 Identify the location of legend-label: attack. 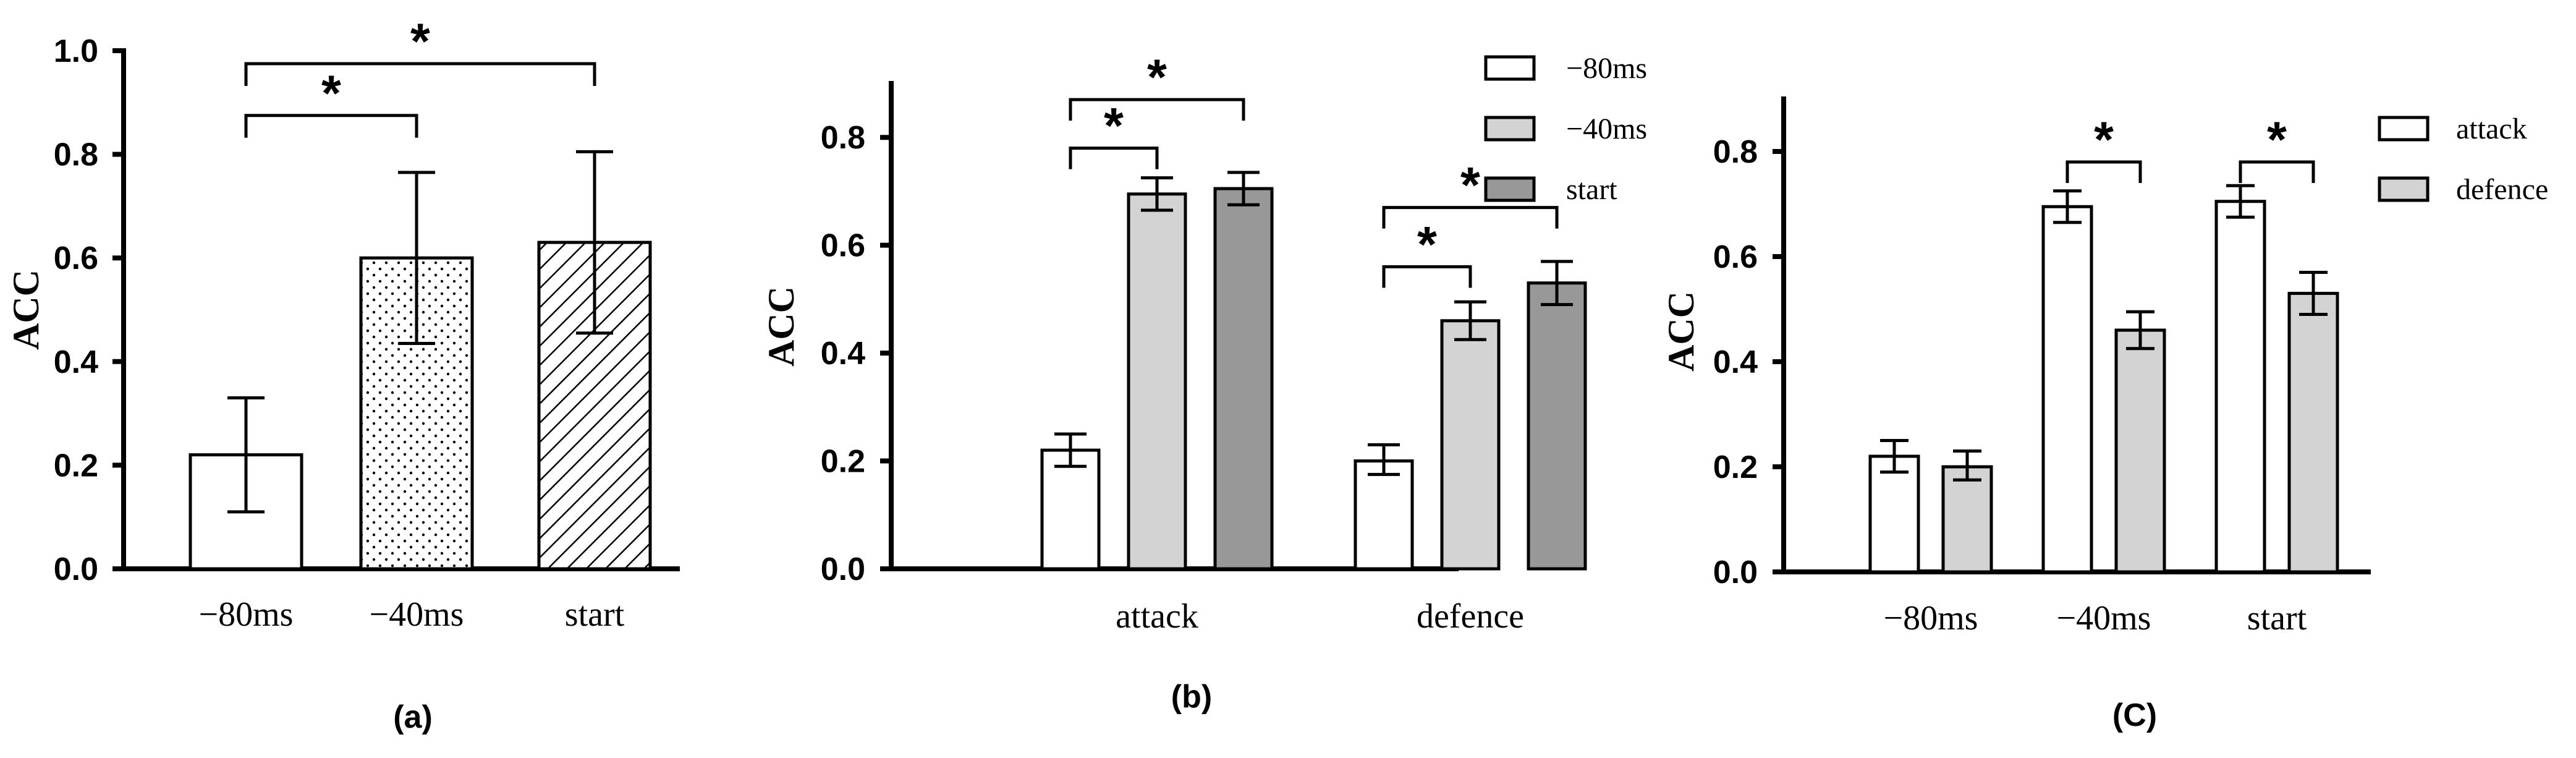
(2491, 129).